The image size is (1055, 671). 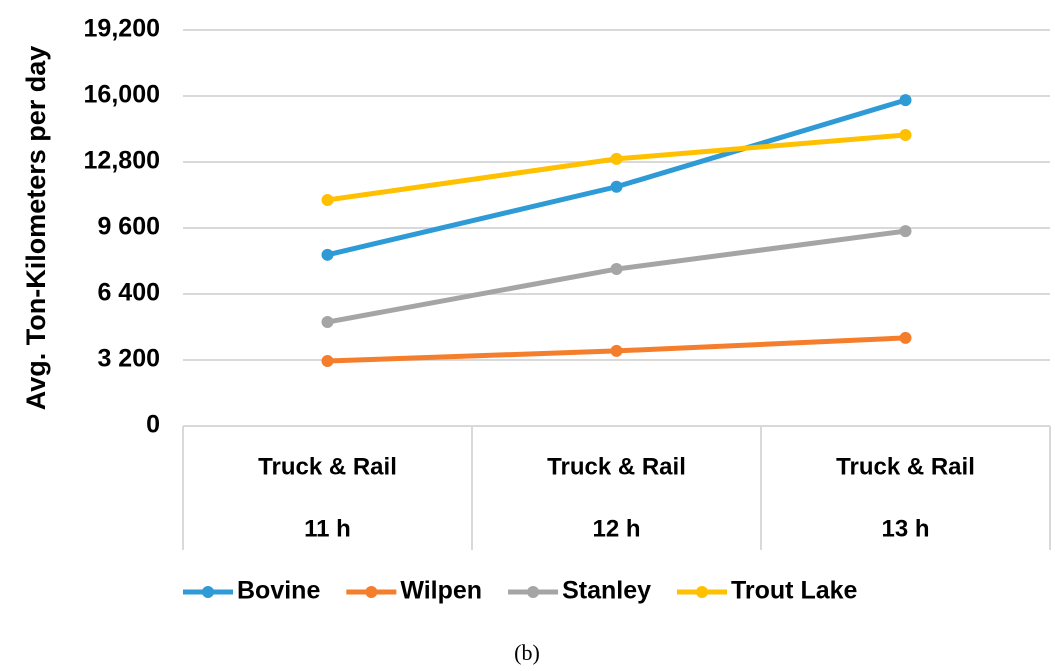 I want to click on legend-label: Stanley, so click(x=606, y=591).